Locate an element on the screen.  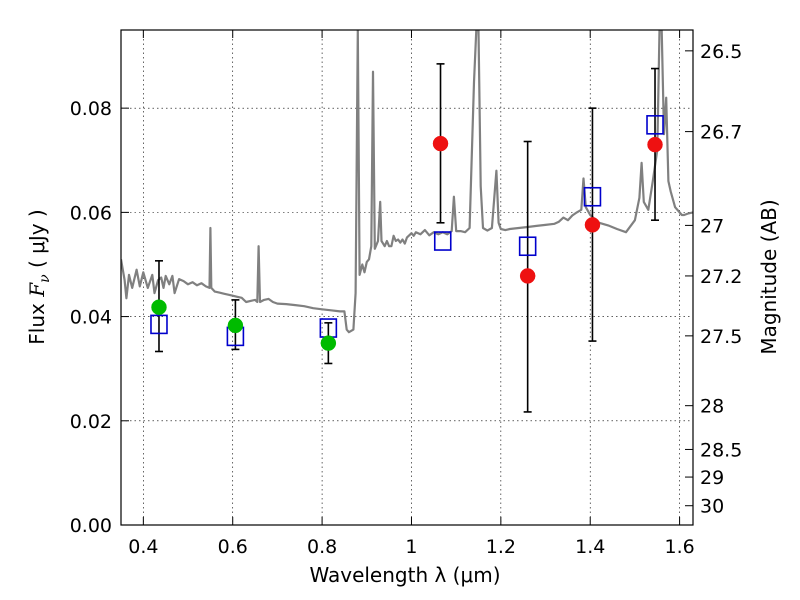
y-tick-label-3: 0.06 is located at coordinates (91, 213).